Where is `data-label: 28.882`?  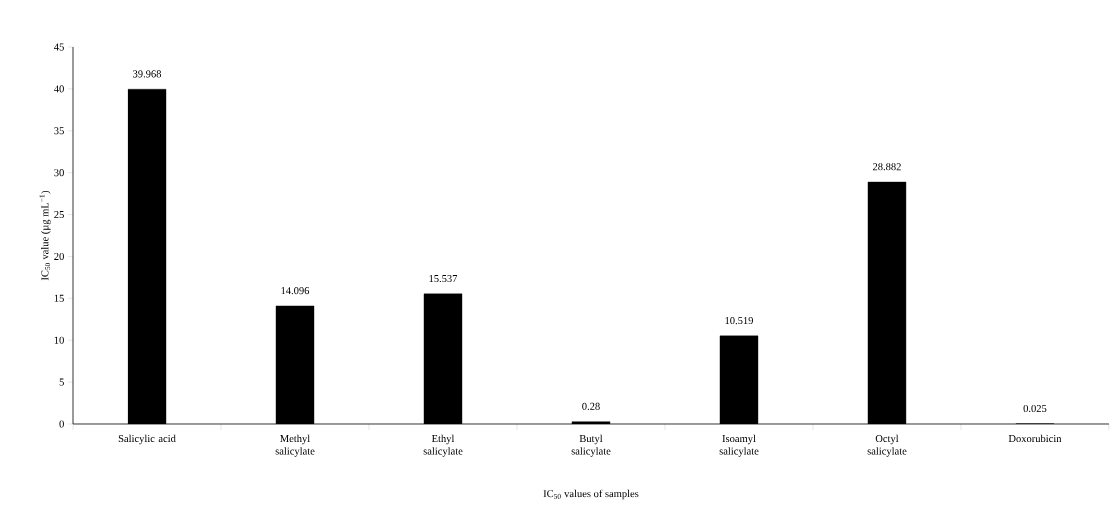
data-label: 28.882 is located at coordinates (886, 167).